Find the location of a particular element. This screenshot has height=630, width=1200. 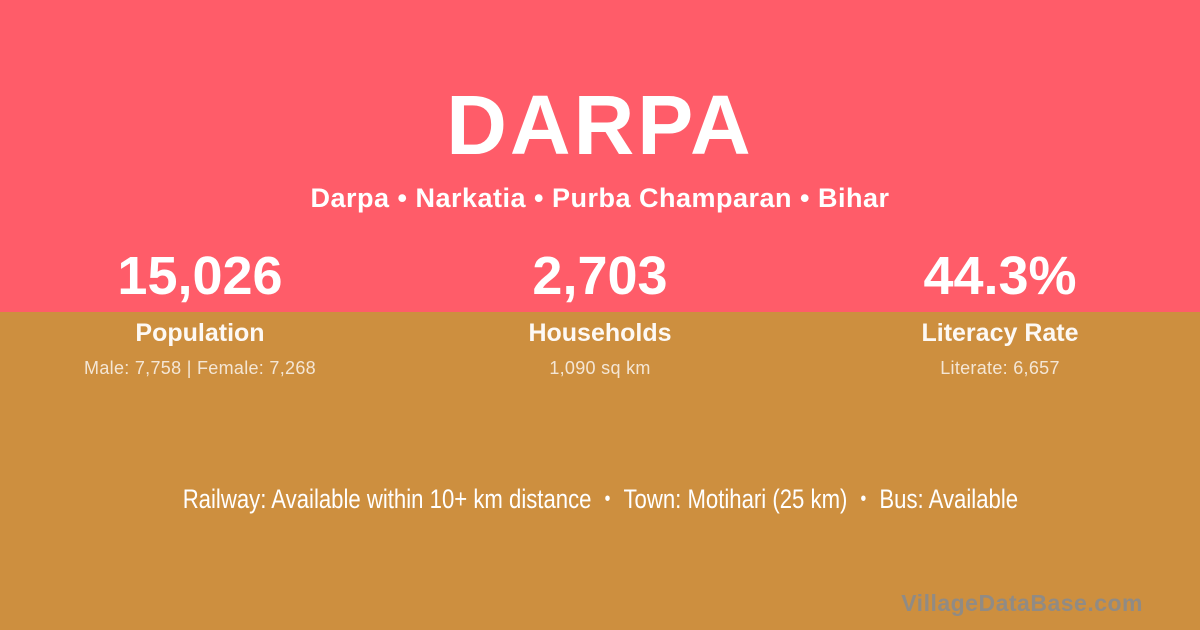

stat-literacy-rate: 44.3% Literacy Rate Literate: 6,657 is located at coordinates (1000, 312).